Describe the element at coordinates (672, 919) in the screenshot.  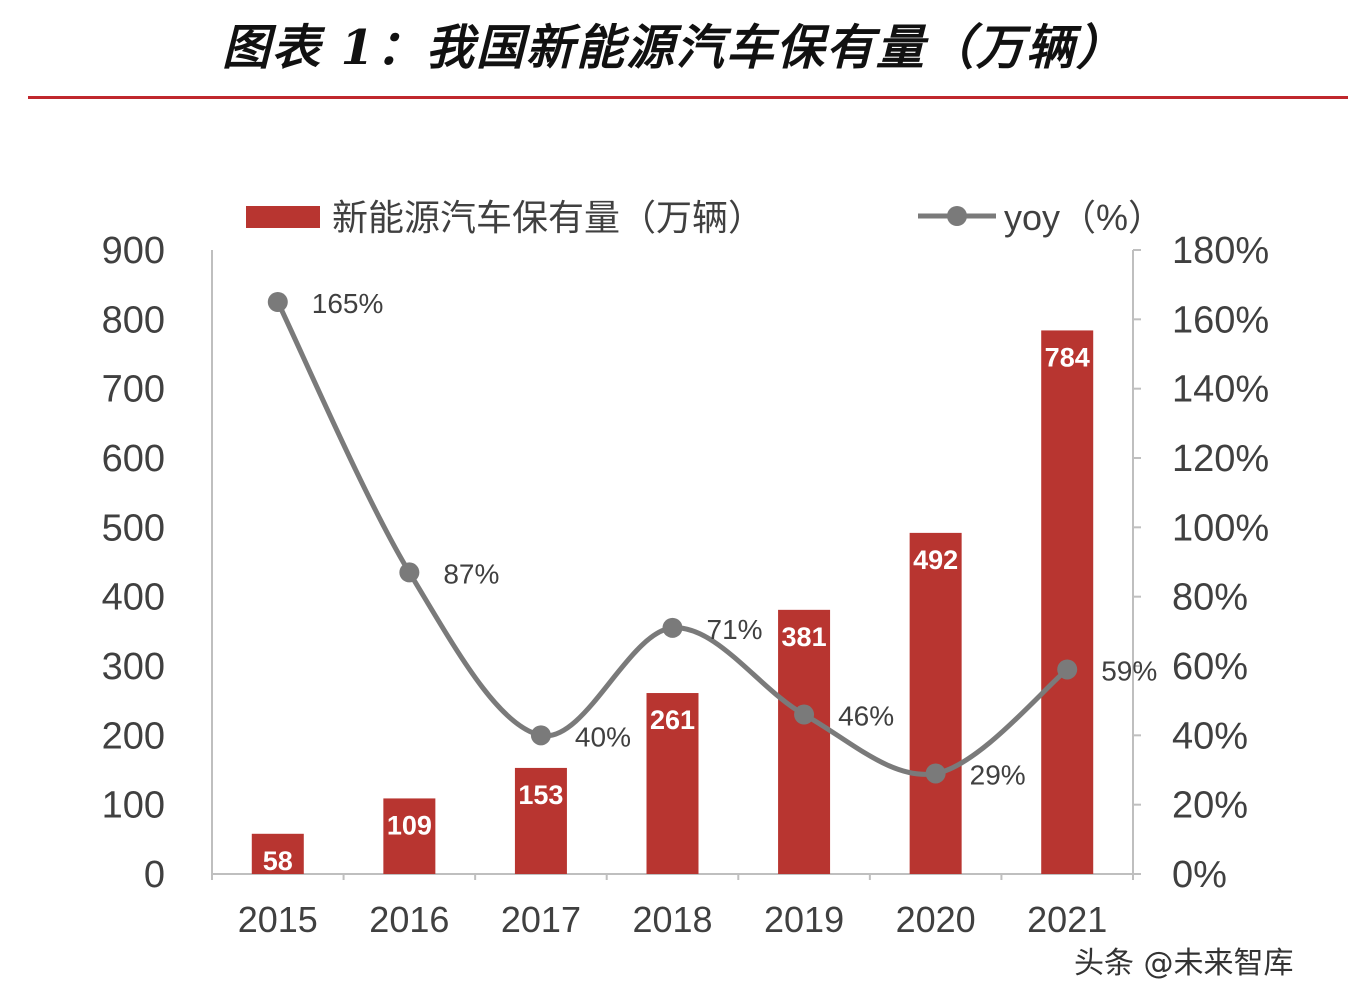
I see `x-tick-label: 2018` at that location.